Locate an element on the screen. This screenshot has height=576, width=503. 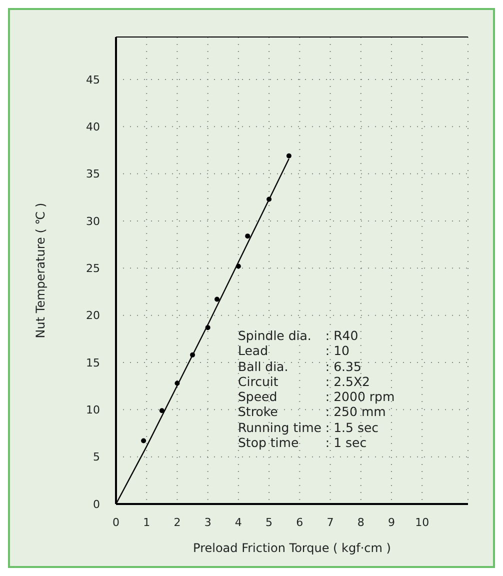
annotation: Spindle dia. : R40 is located at coordinates (299, 336).